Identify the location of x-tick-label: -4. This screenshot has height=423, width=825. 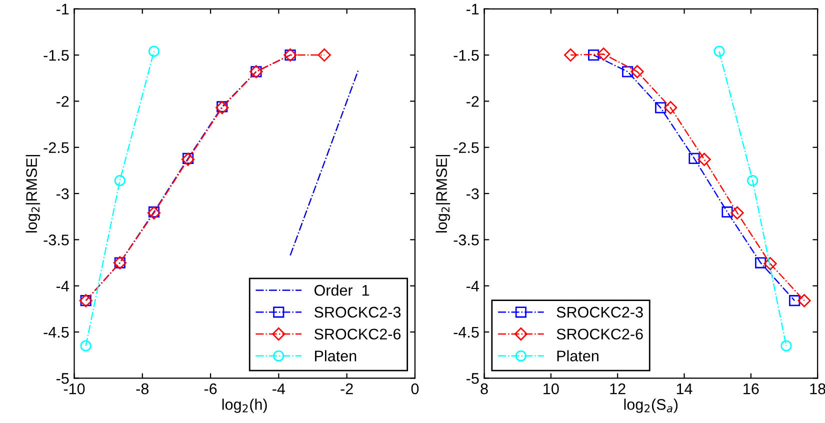
(279, 389).